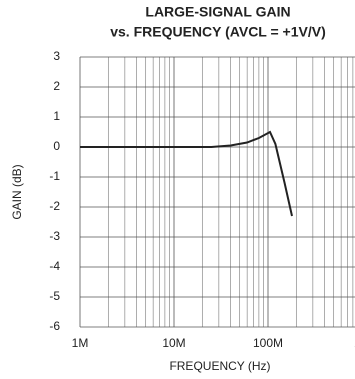  Describe the element at coordinates (54, 326) in the screenshot. I see `y-tick-label: -6` at that location.